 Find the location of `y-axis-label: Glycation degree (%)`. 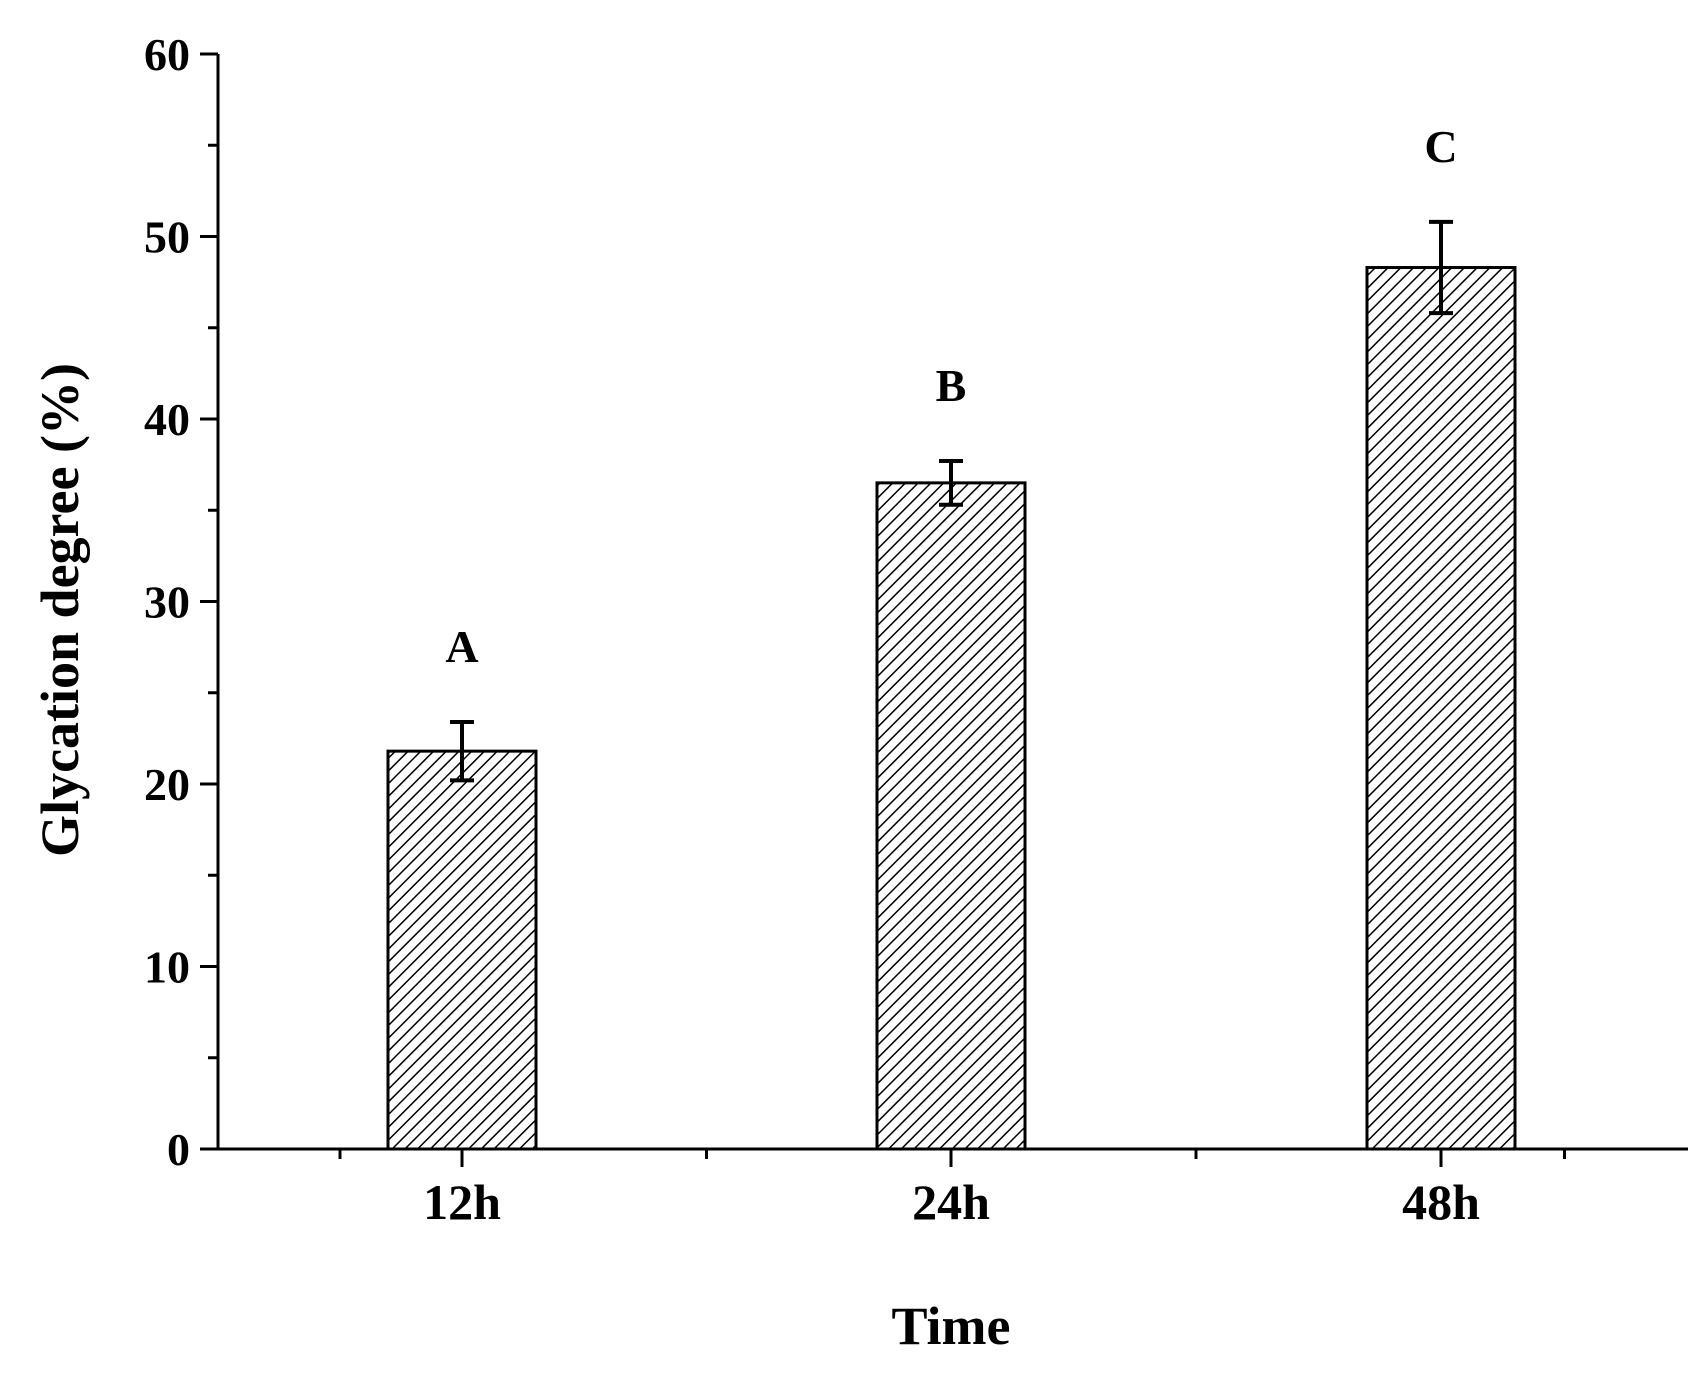

y-axis-label: Glycation degree (%) is located at coordinates (60, 610).